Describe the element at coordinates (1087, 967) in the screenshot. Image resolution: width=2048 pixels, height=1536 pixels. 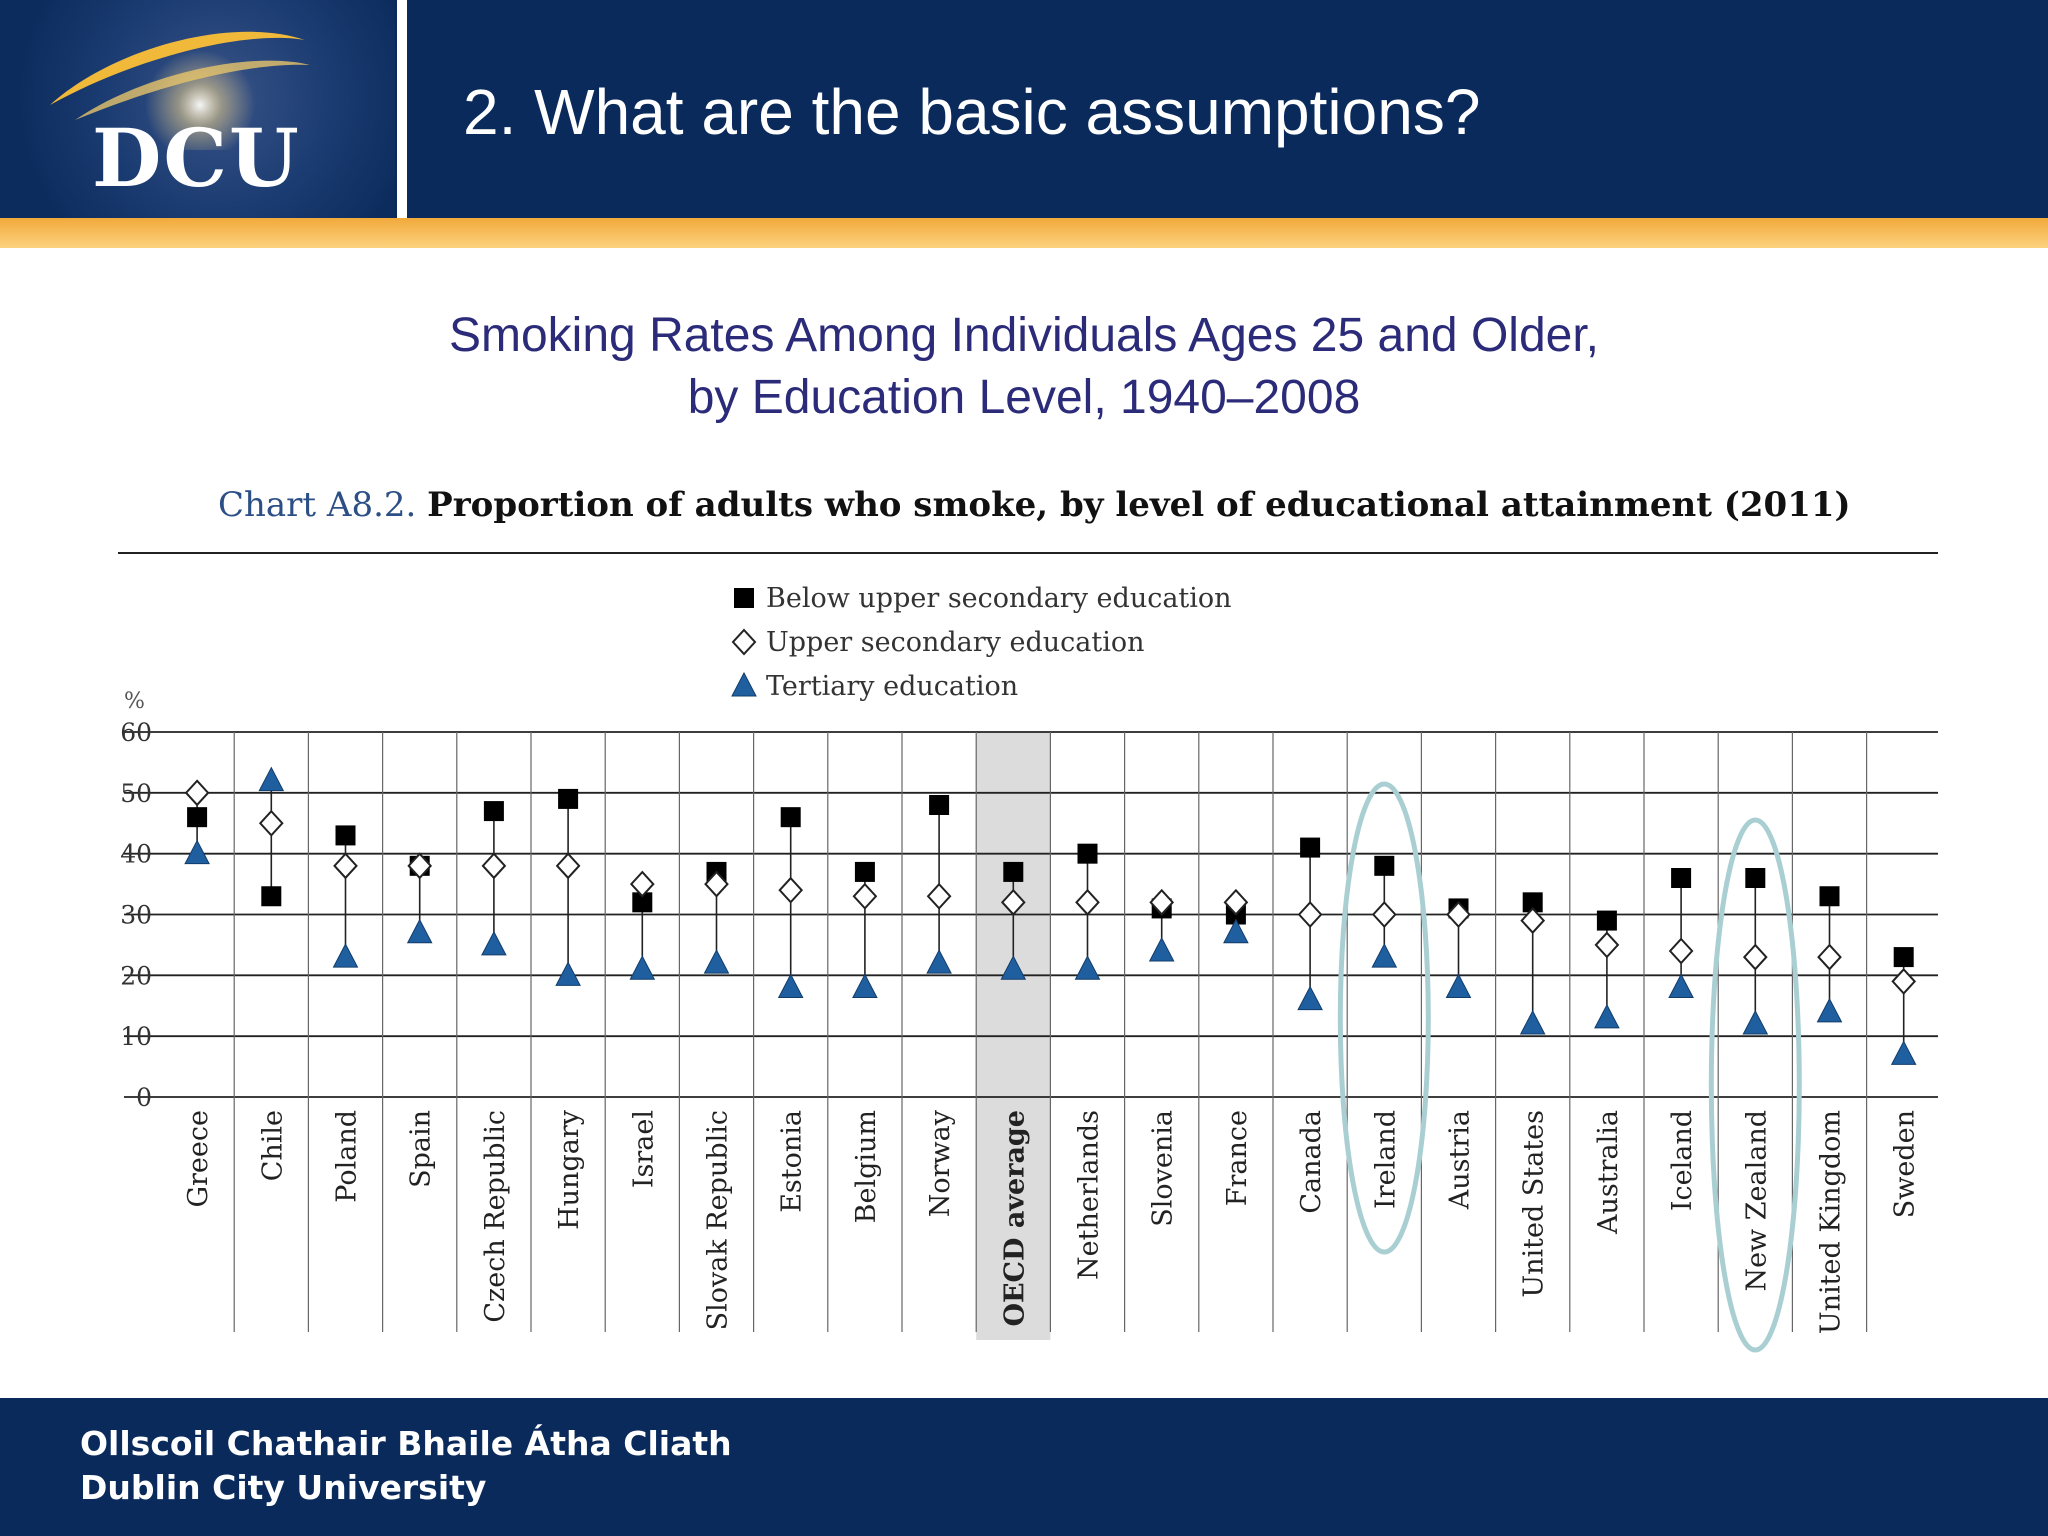
I see `tertiary-education-point-netherlands` at that location.